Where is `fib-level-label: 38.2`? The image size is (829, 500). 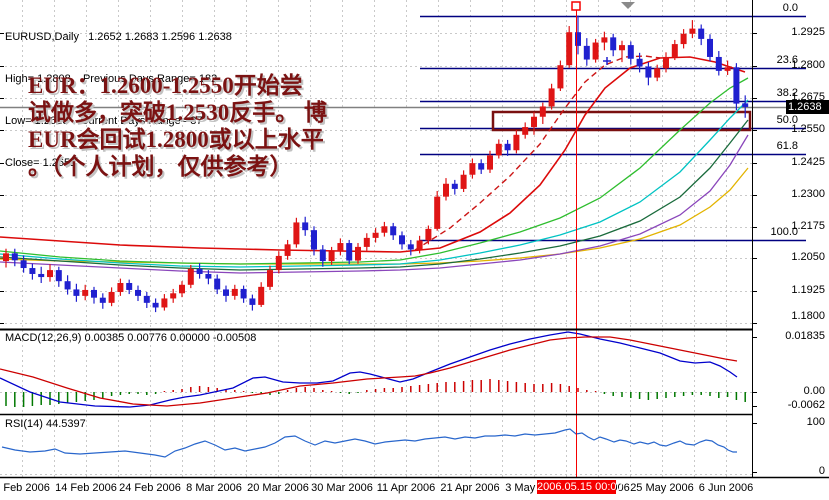 fib-level-label: 38.2 is located at coordinates (787, 93).